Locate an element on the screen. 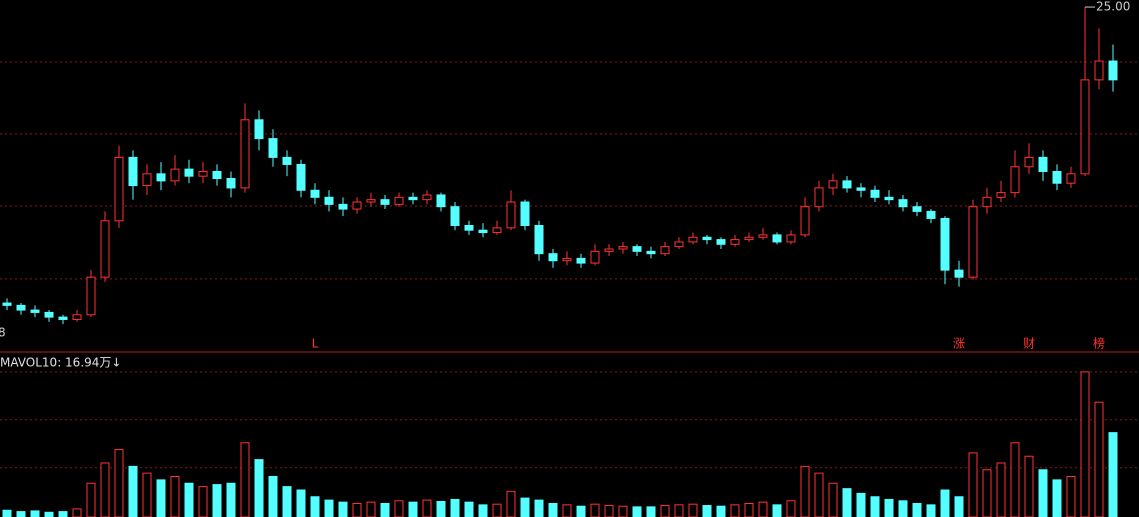 Image resolution: width=1139 pixels, height=517 pixels. event-marker: L is located at coordinates (315, 344).